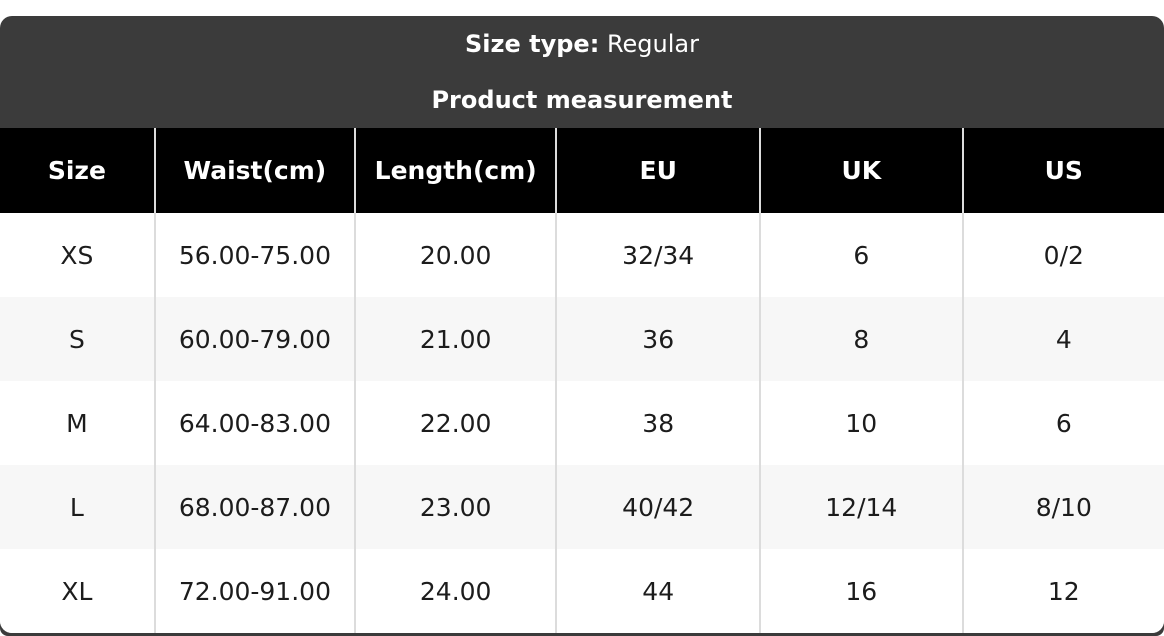 This screenshot has width=1164, height=636. I want to click on table-row: L 68.00-87.00 23.00 40/42 12/14 8/10, so click(582, 507).